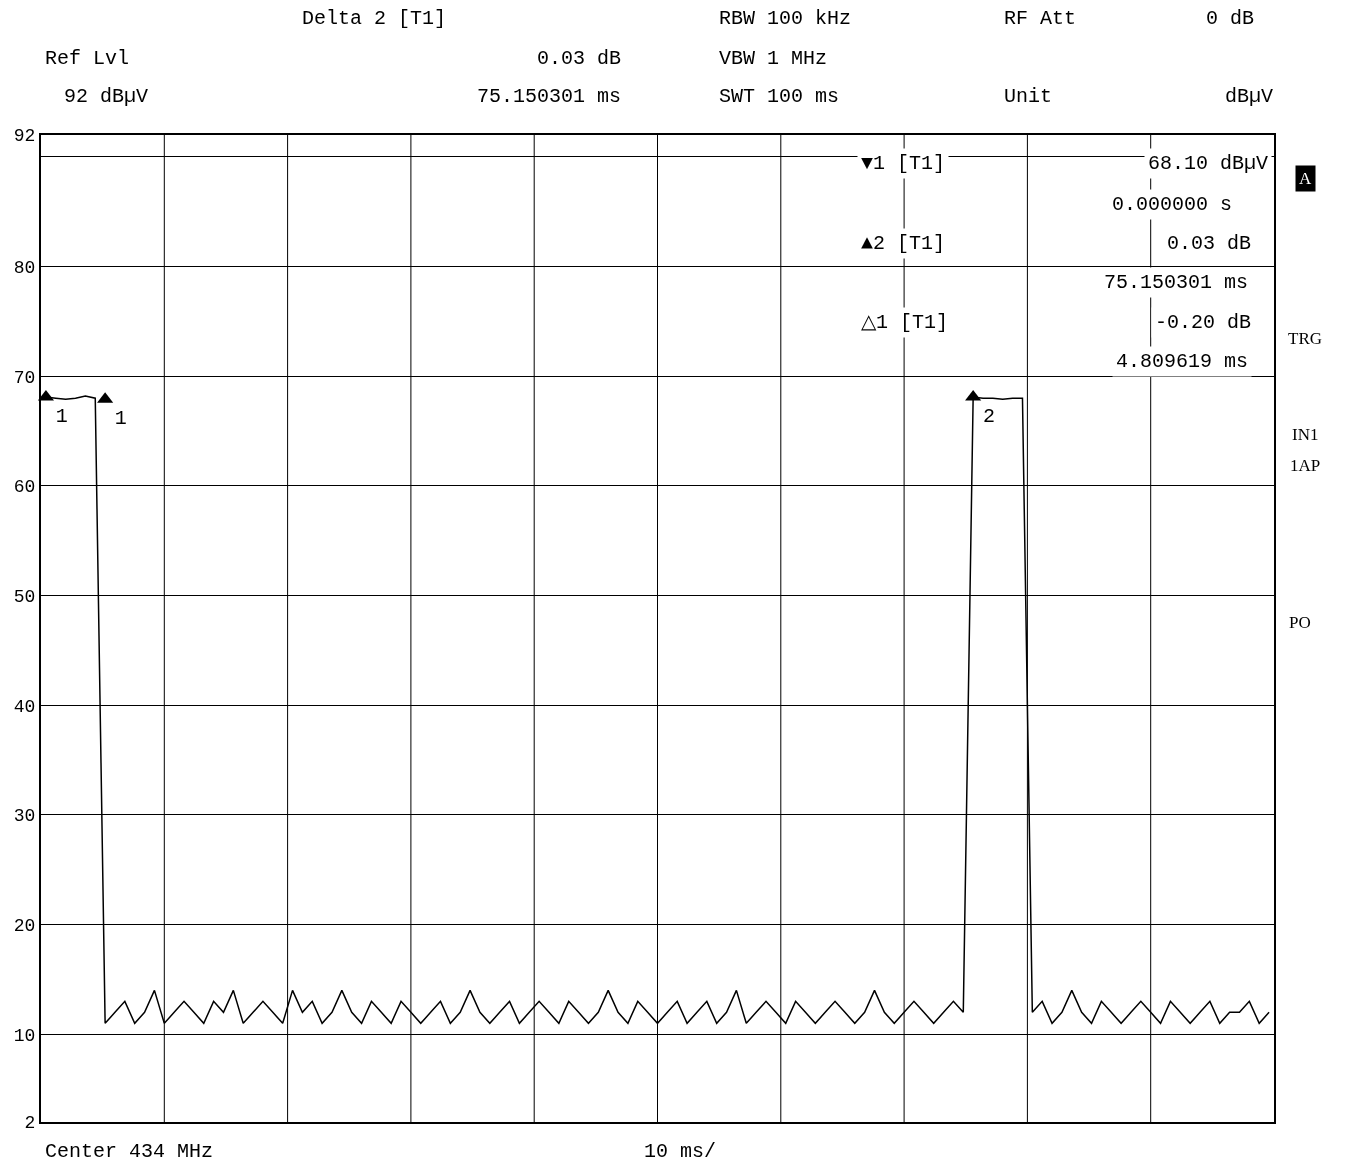  Describe the element at coordinates (1040, 18) in the screenshot. I see `text: RF Att` at that location.